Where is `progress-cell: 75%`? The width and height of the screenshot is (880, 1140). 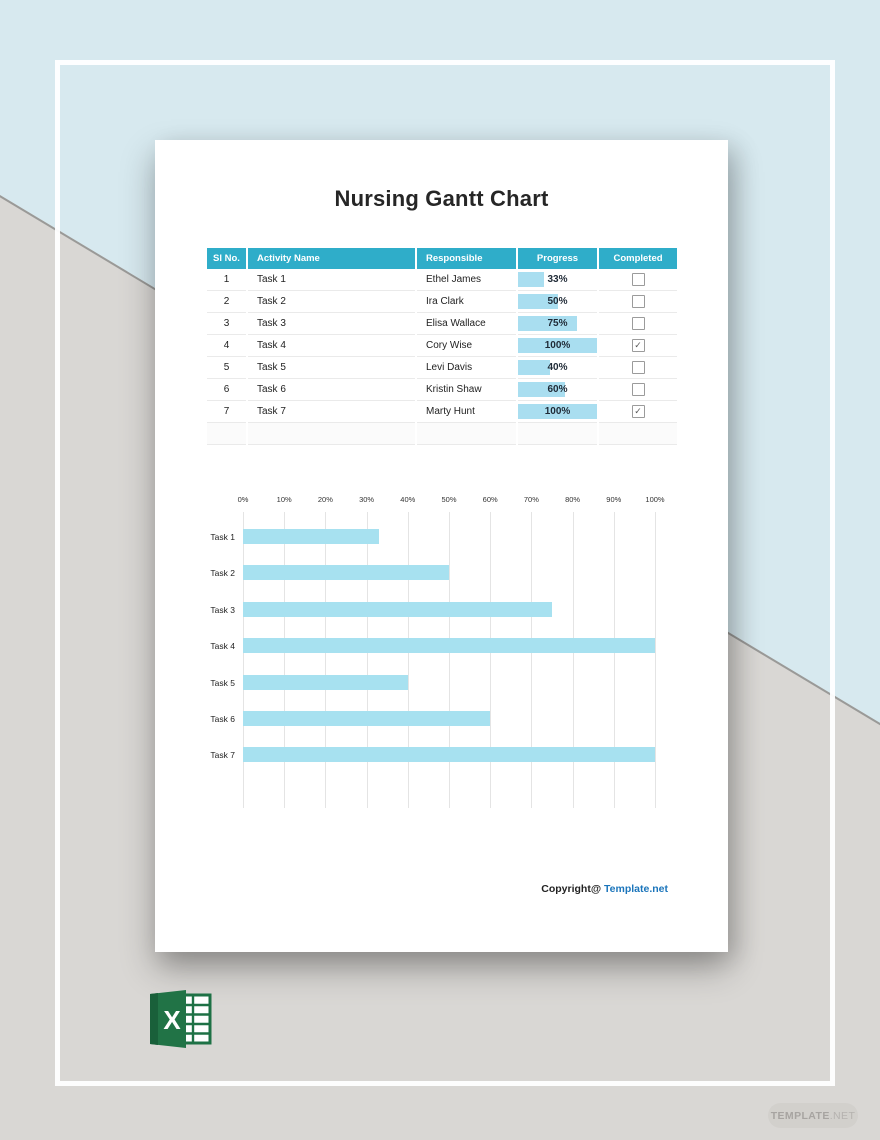
progress-cell: 75% is located at coordinates (557, 324).